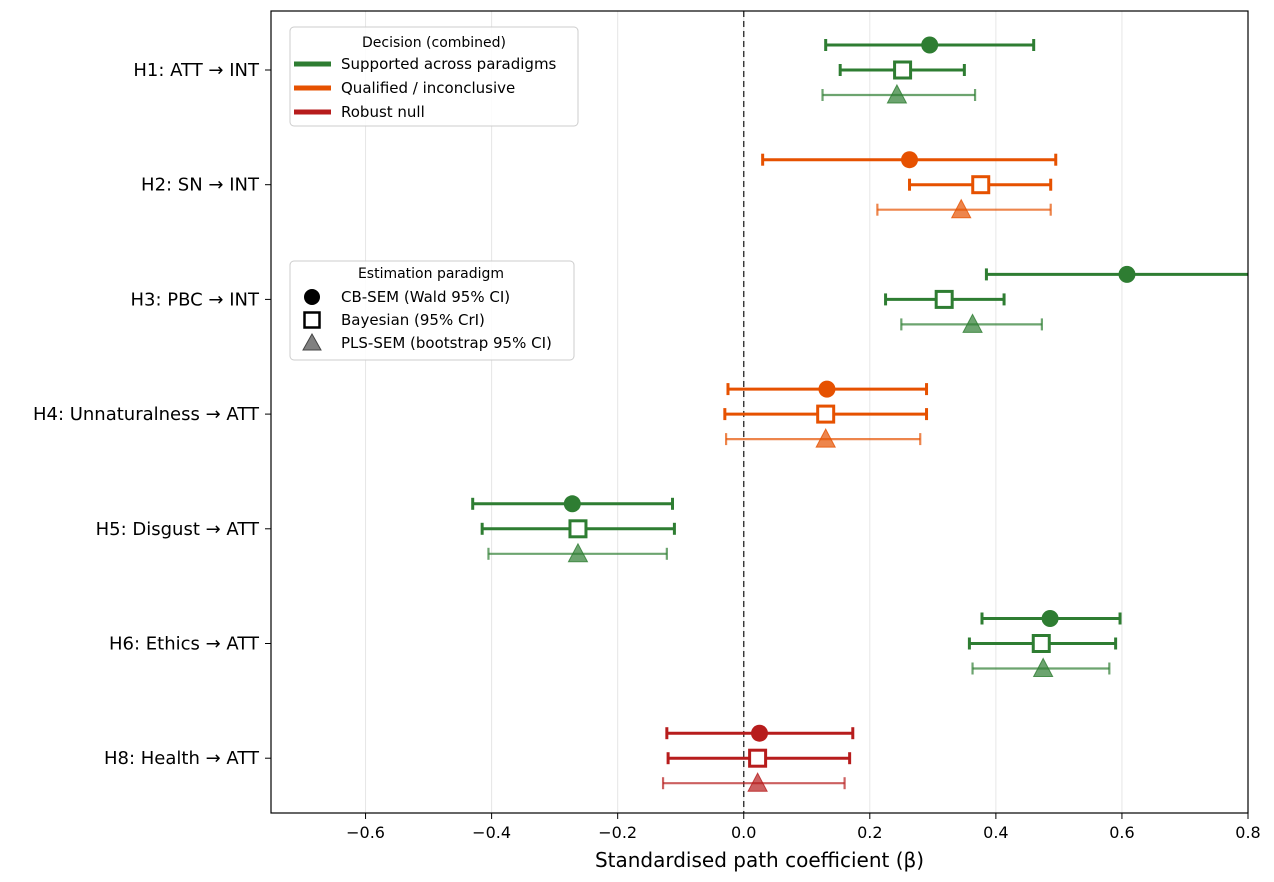 The height and width of the screenshot is (882, 1274). Describe the element at coordinates (449, 64) in the screenshot. I see `decision-legend-label: Supported across paradigms` at that location.